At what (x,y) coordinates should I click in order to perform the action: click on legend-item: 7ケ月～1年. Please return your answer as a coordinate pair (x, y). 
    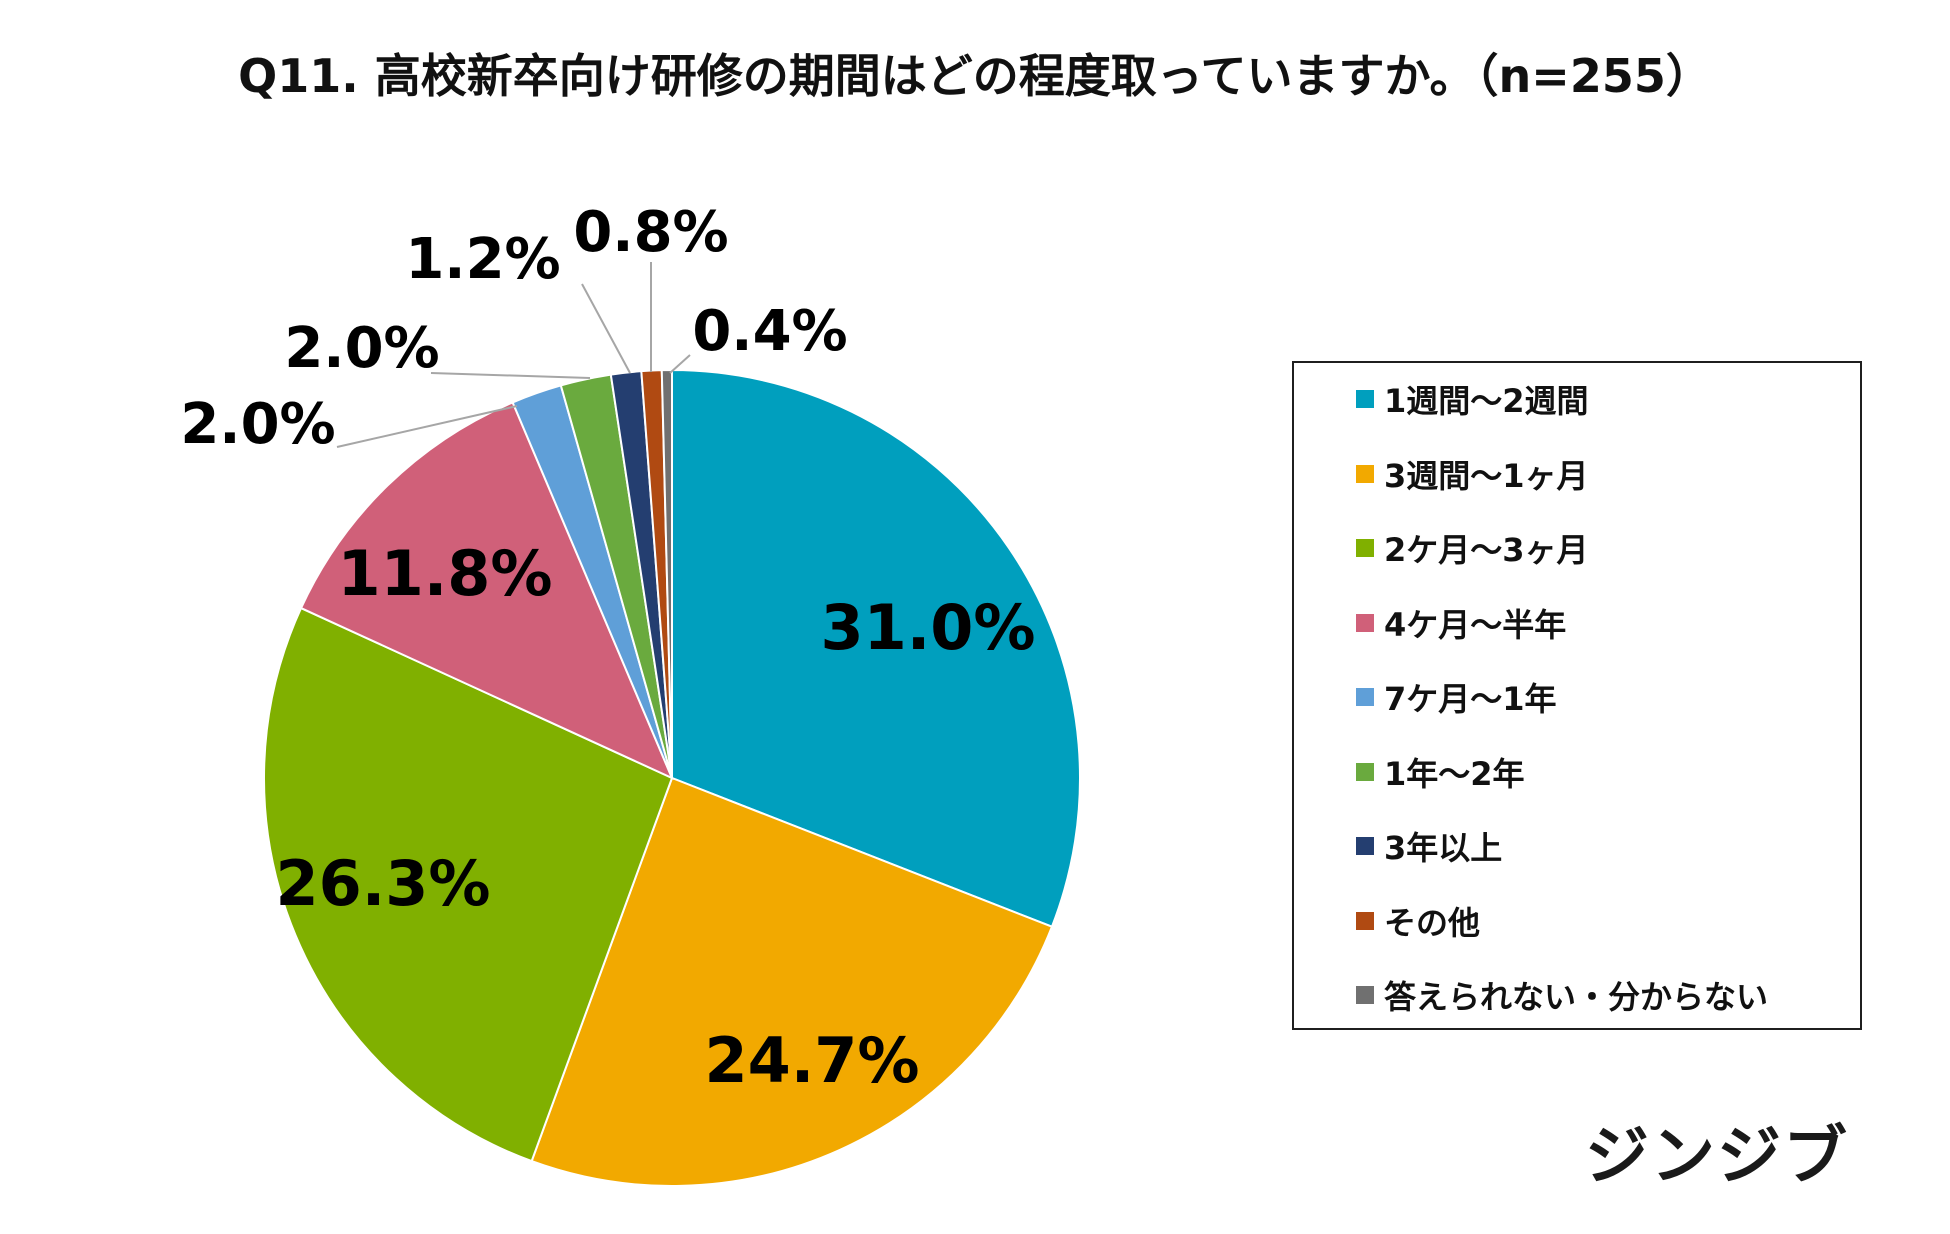
    Looking at the image, I should click on (1456, 697).